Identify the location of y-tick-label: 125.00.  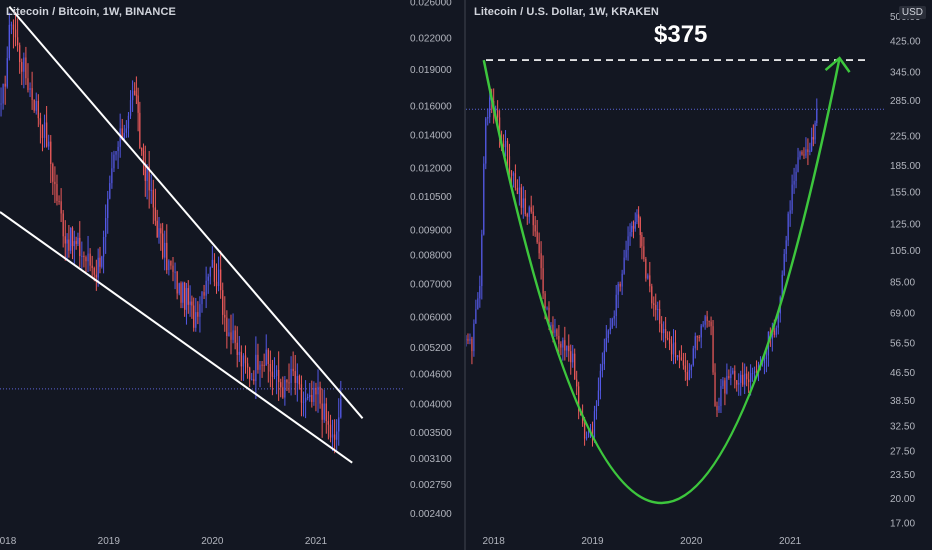
(905, 225).